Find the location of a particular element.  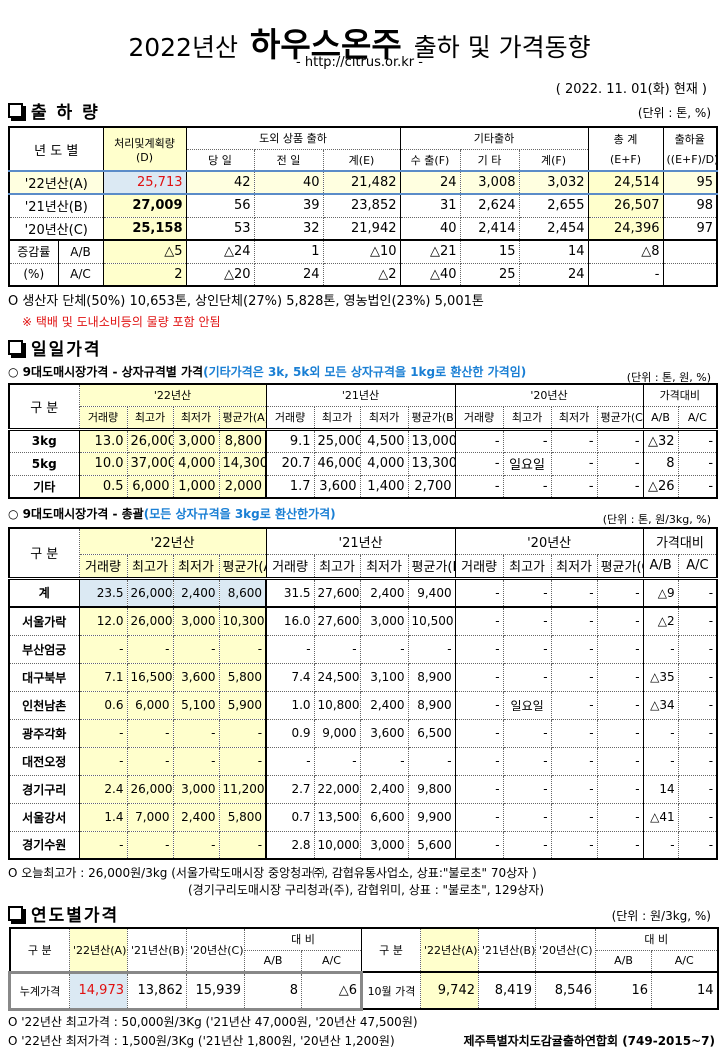

cell: 21,942 is located at coordinates (361, 228).